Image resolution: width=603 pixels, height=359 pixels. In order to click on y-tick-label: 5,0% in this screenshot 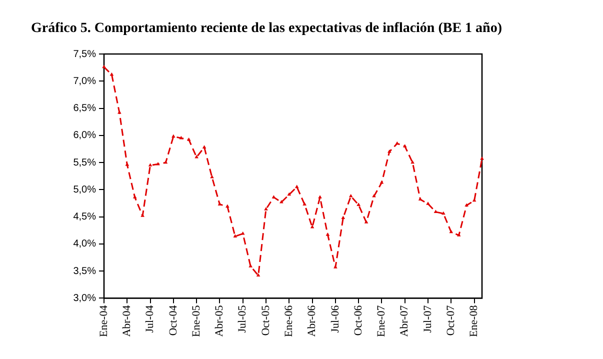, I will do `click(84, 190)`.